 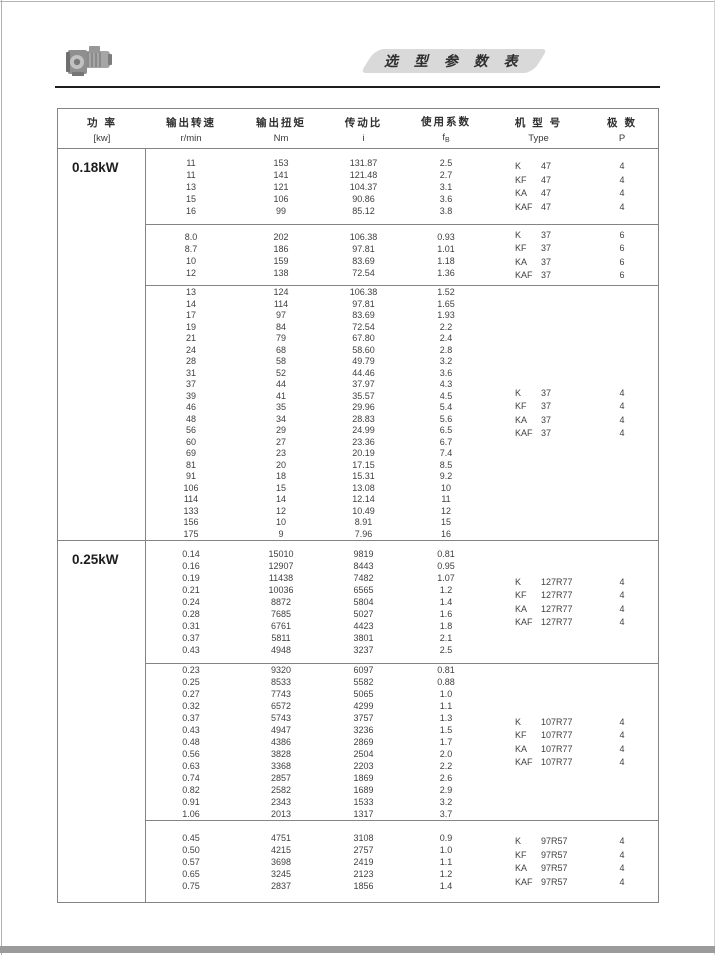 What do you see at coordinates (445, 522) in the screenshot?
I see `factor-cell: 15` at bounding box center [445, 522].